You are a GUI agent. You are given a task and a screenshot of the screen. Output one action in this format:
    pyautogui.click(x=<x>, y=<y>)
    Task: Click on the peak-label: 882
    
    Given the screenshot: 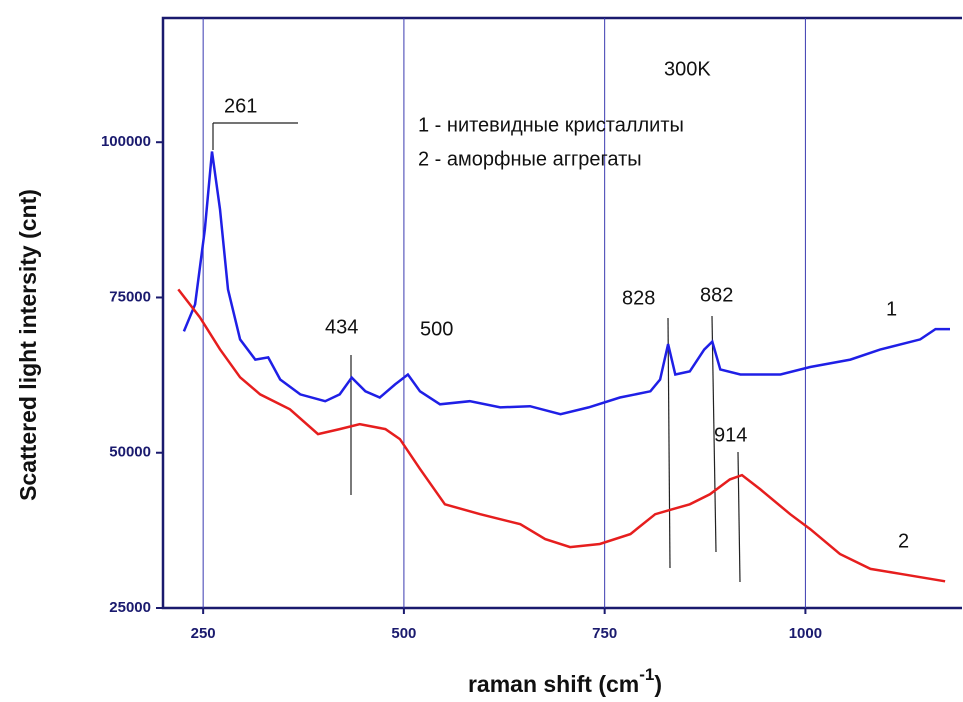 What is the action you would take?
    pyautogui.click(x=716, y=295)
    